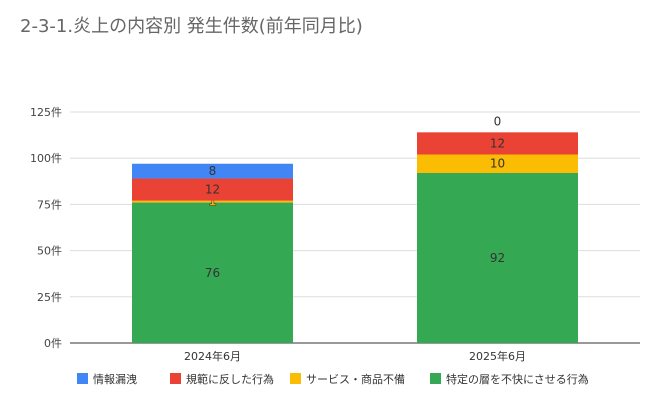  I want to click on data-label: 0, so click(498, 121).